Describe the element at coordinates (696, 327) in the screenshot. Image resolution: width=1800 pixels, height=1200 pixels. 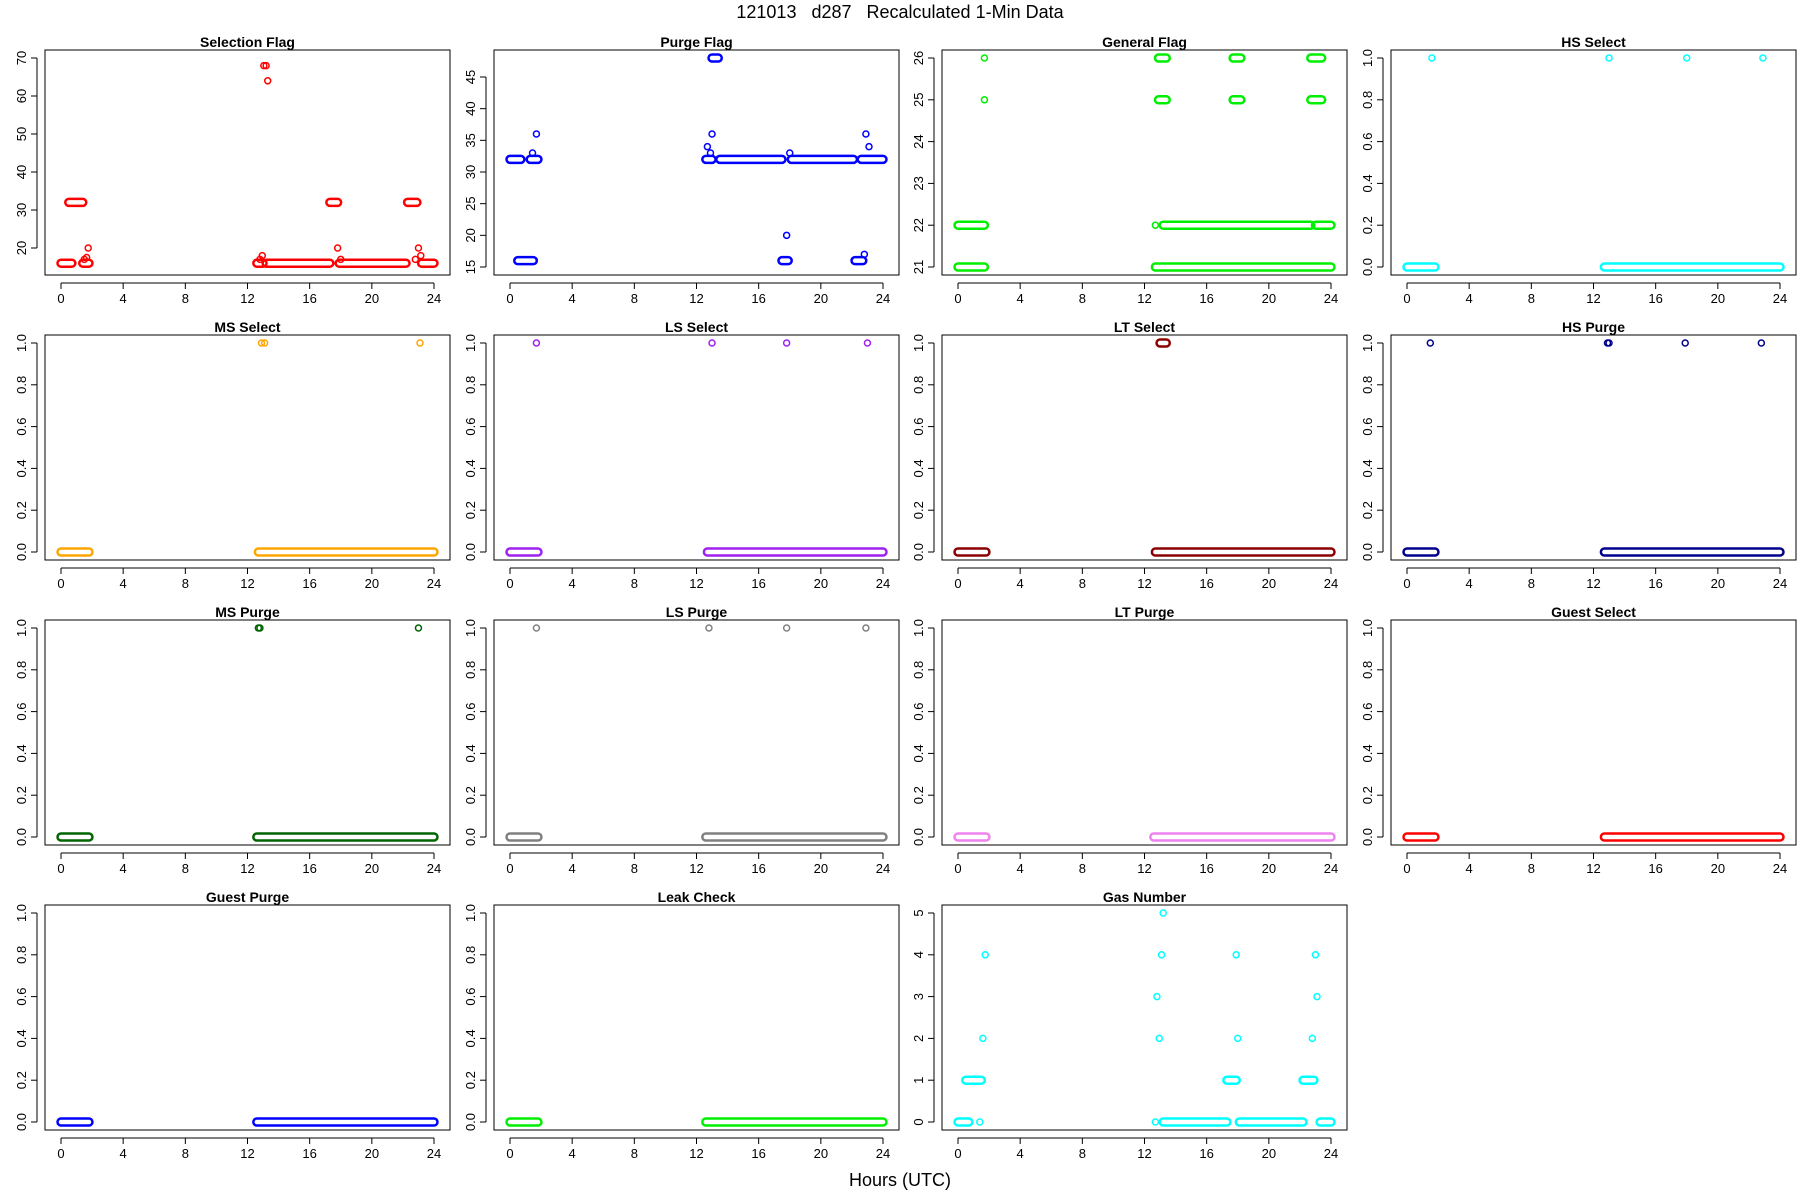
I see `panel-title: LS Select` at that location.